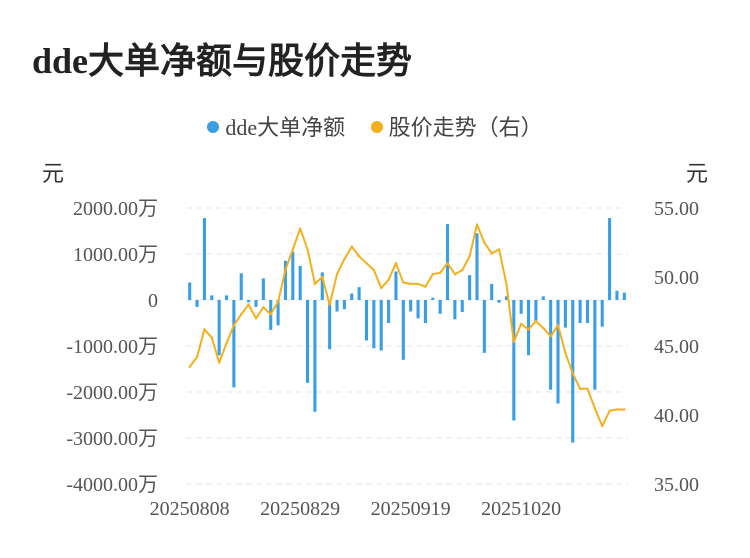 Image resolution: width=750 pixels, height=558 pixels. Describe the element at coordinates (676, 209) in the screenshot. I see `right-tick-label: 55.00` at that location.